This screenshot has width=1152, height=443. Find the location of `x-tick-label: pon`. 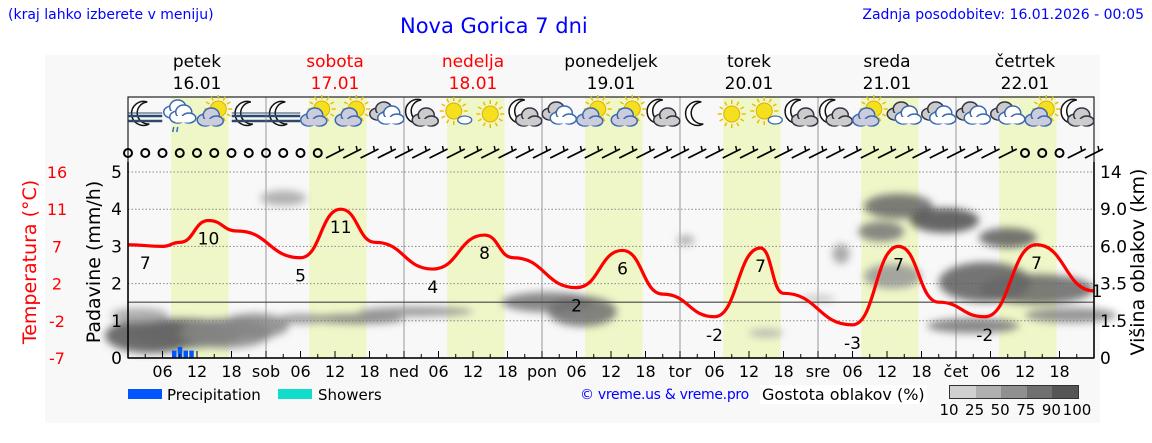

x-tick-label: pon is located at coordinates (542, 371).